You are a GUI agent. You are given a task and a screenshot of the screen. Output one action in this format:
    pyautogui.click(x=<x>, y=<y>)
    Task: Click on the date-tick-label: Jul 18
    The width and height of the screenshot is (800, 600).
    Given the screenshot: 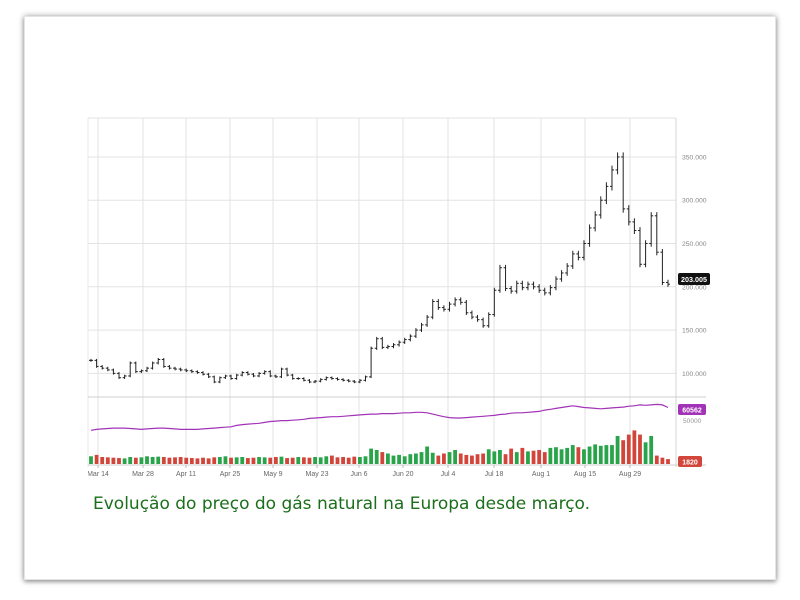 What is the action you would take?
    pyautogui.click(x=494, y=474)
    